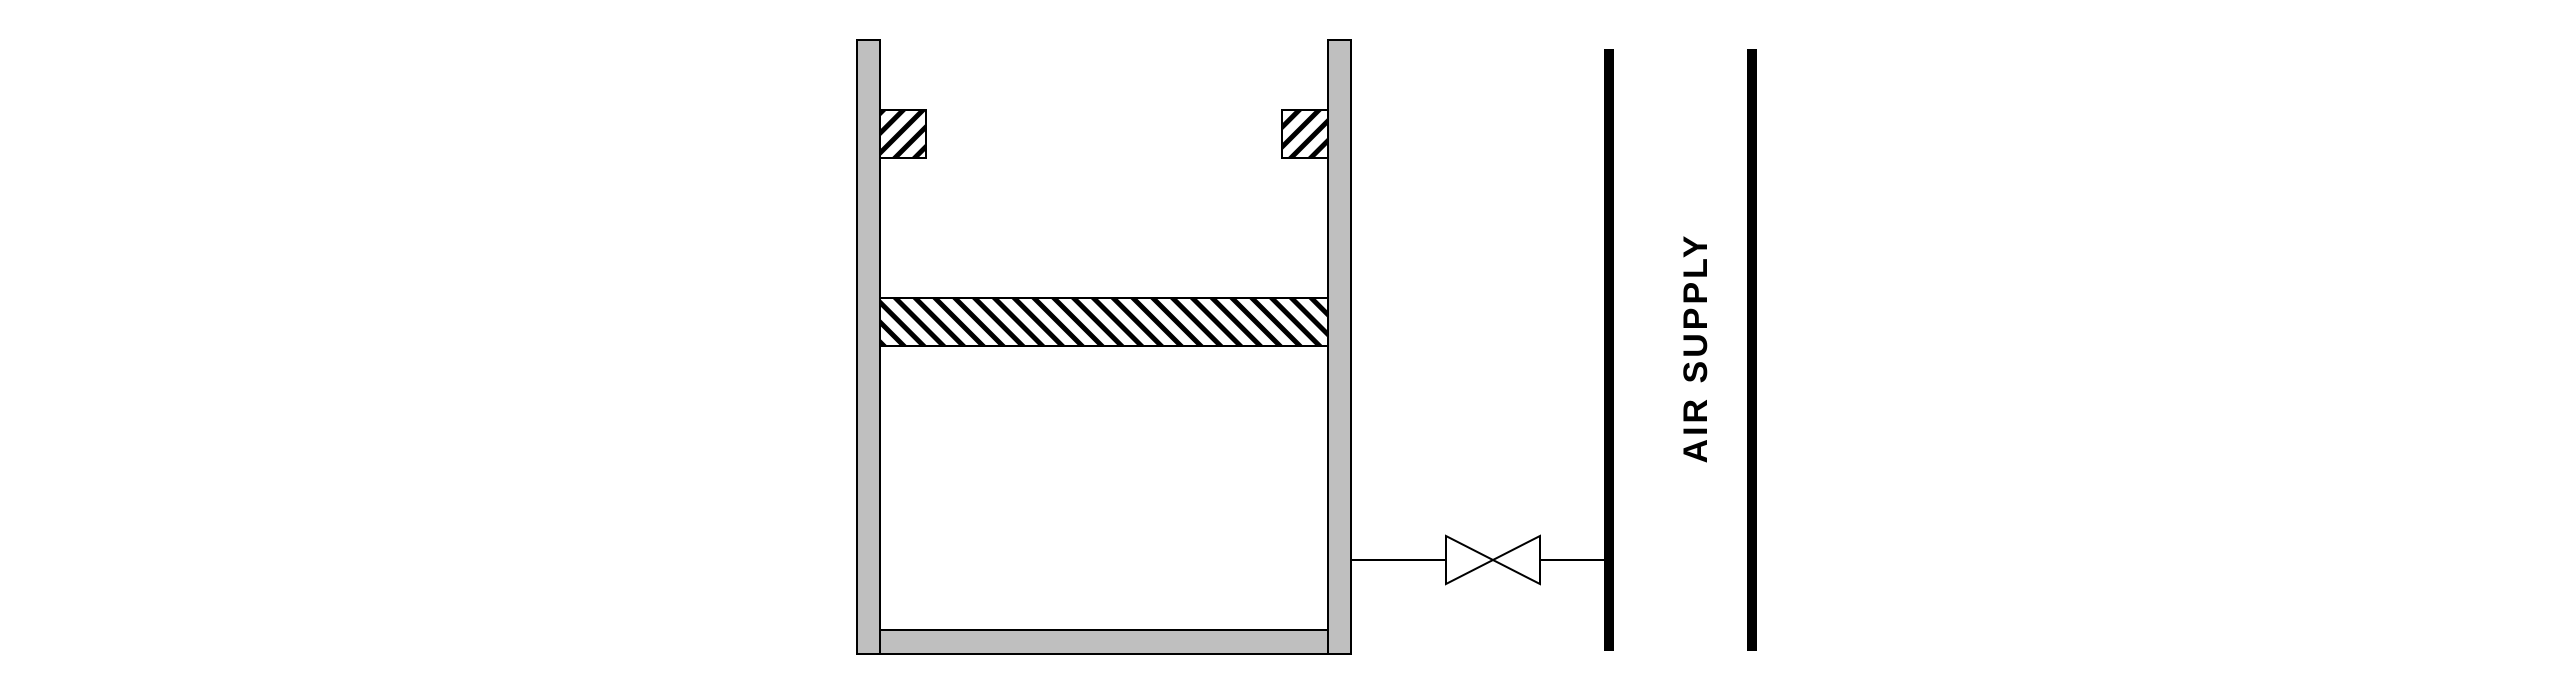 This screenshot has width=2550, height=685. I want to click on cylinder-left-wall, so click(868, 347).